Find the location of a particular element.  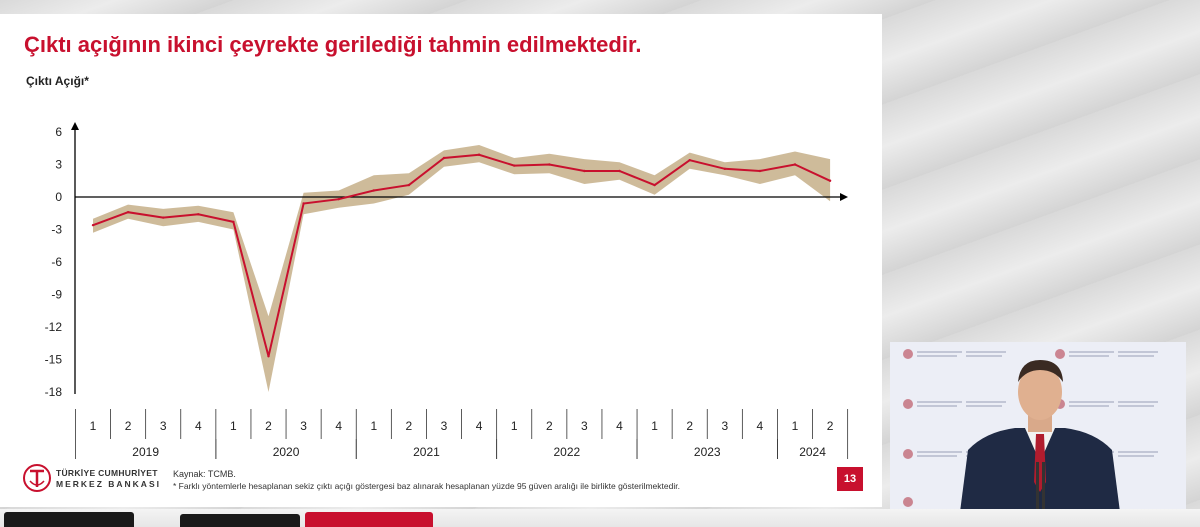

y-tick-label: -9 is located at coordinates (56, 295).